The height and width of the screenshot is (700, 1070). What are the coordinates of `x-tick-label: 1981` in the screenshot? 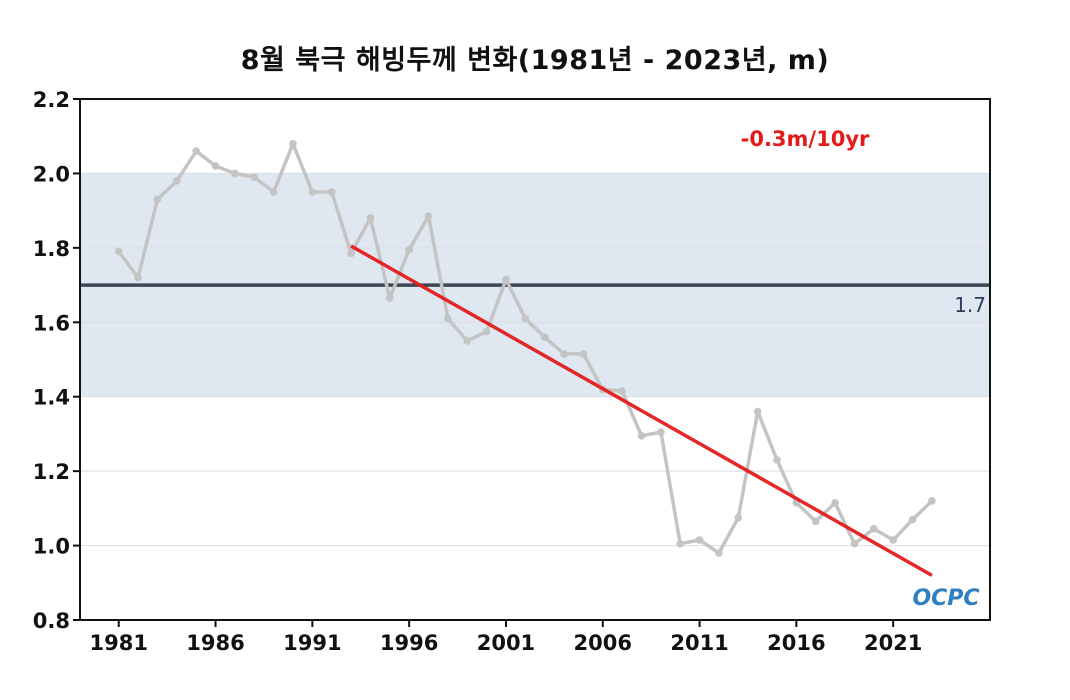 It's located at (118, 643).